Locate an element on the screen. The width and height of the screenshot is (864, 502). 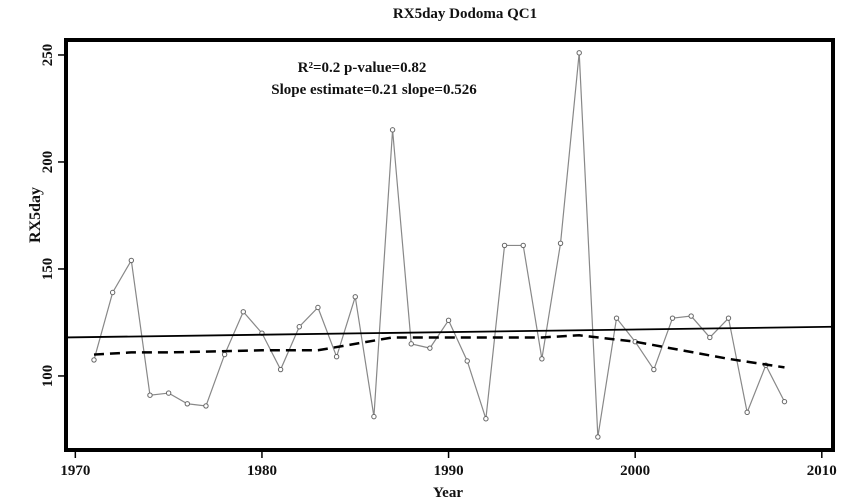
x-axis-label: Year is located at coordinates (448, 493).